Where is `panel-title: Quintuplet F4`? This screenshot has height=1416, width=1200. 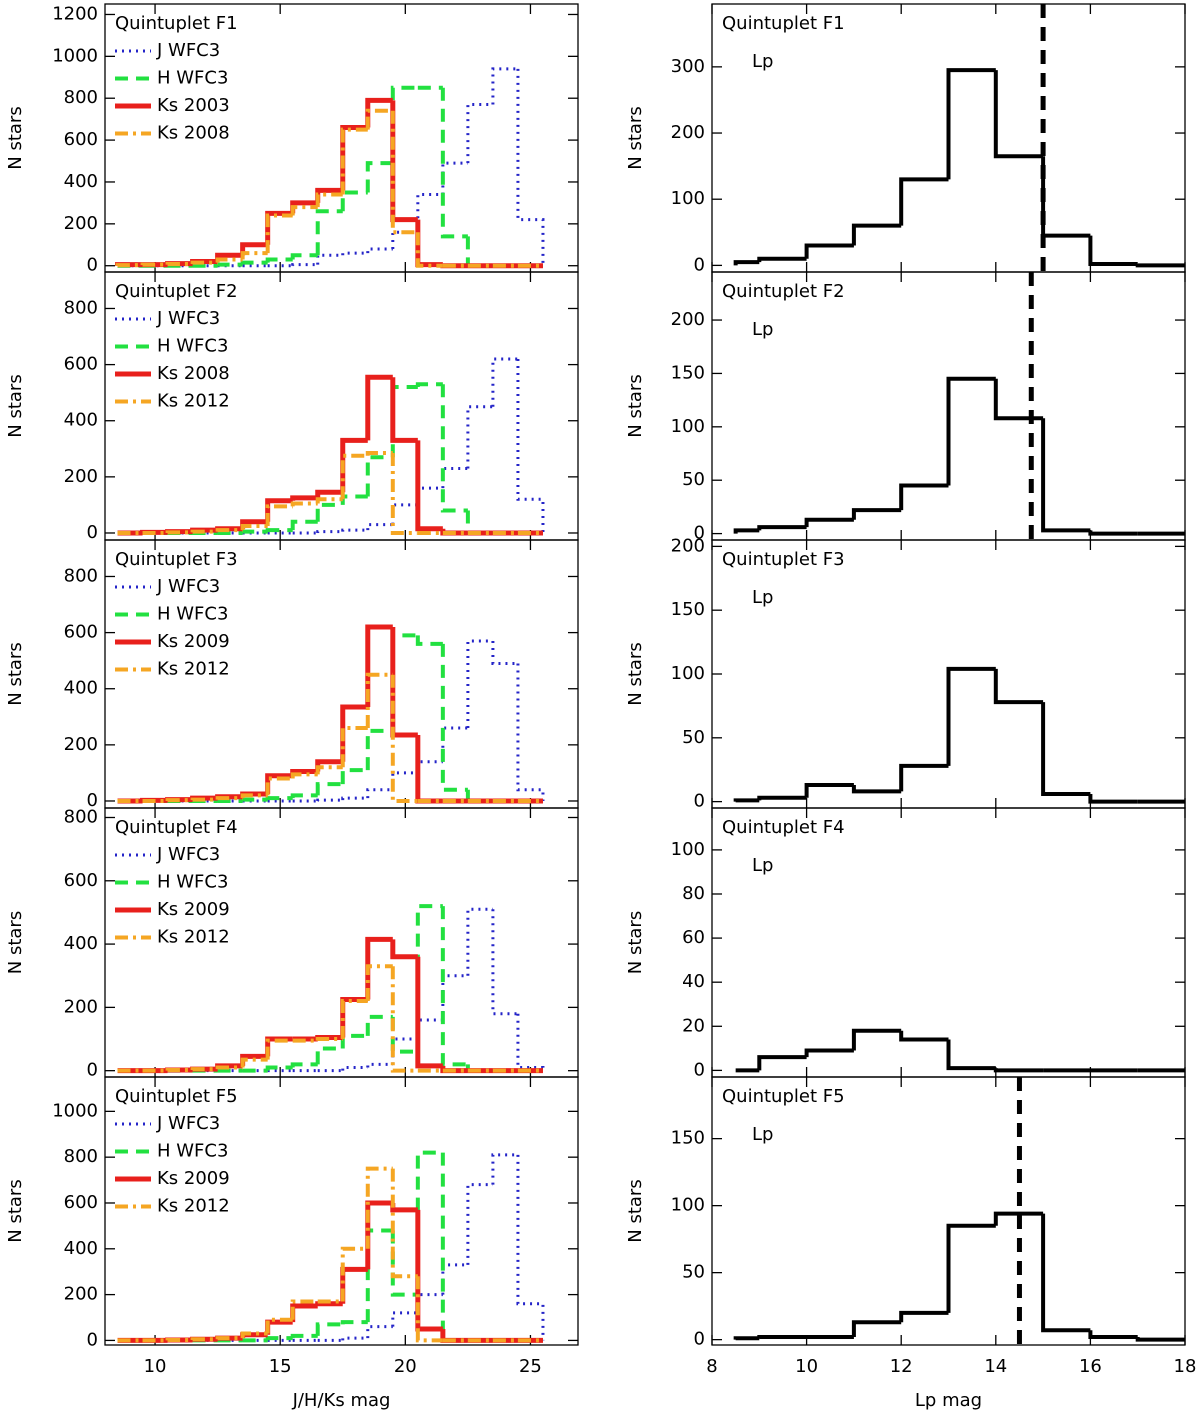 panel-title: Quintuplet F4 is located at coordinates (176, 827).